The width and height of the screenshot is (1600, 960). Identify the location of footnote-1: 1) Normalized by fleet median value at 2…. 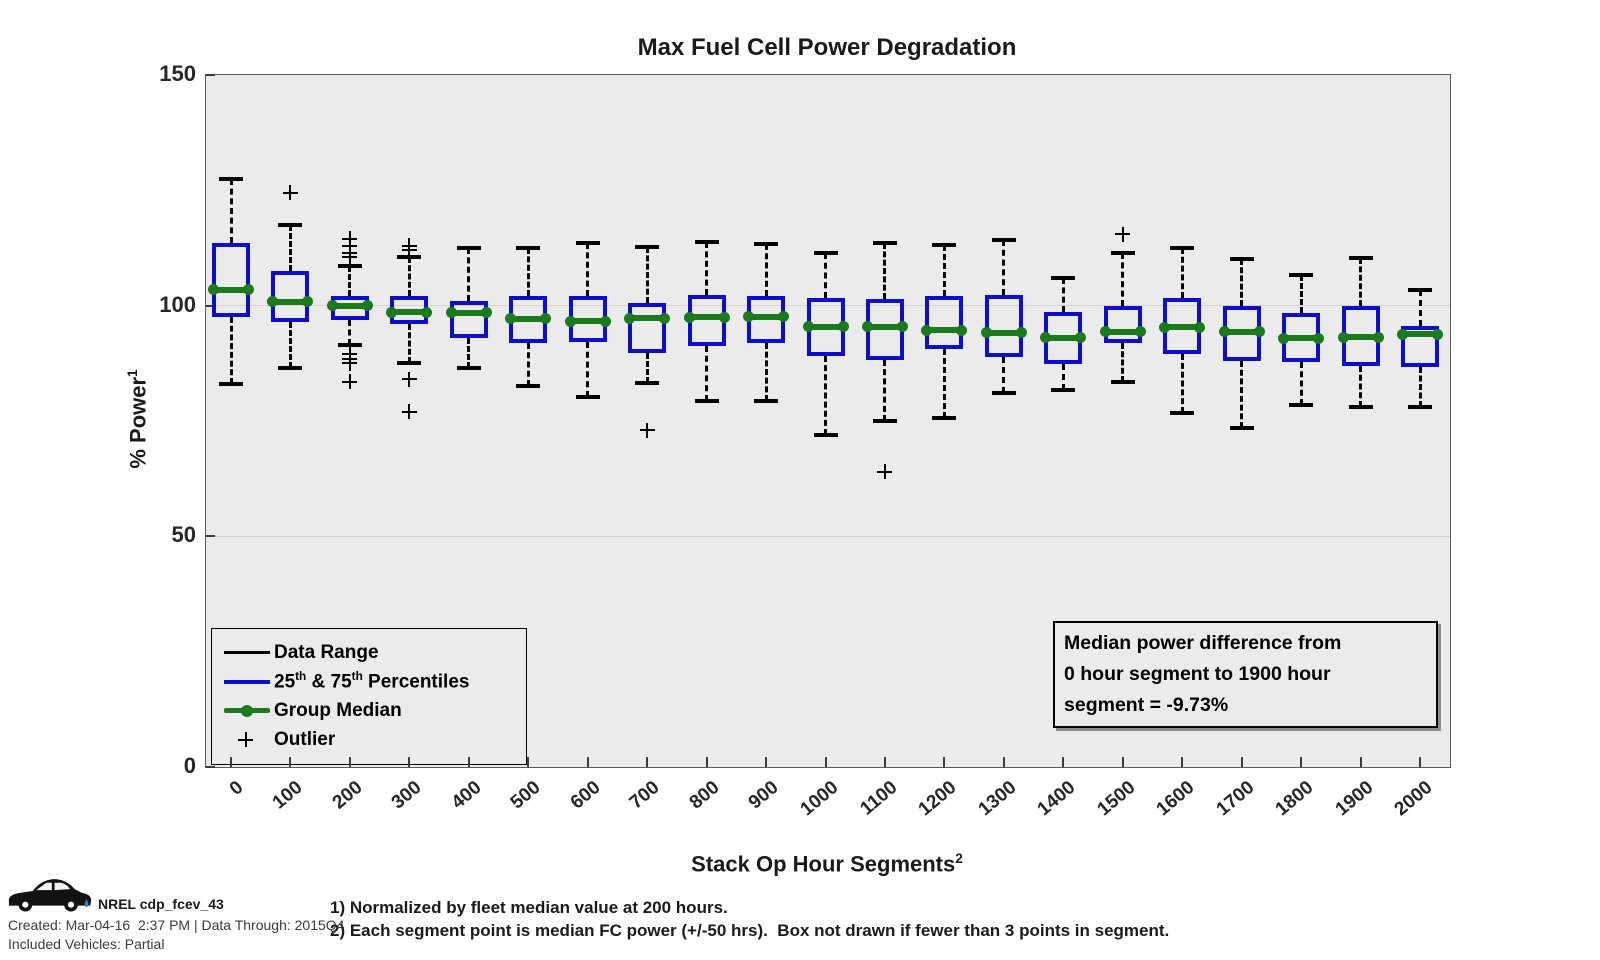
(529, 907).